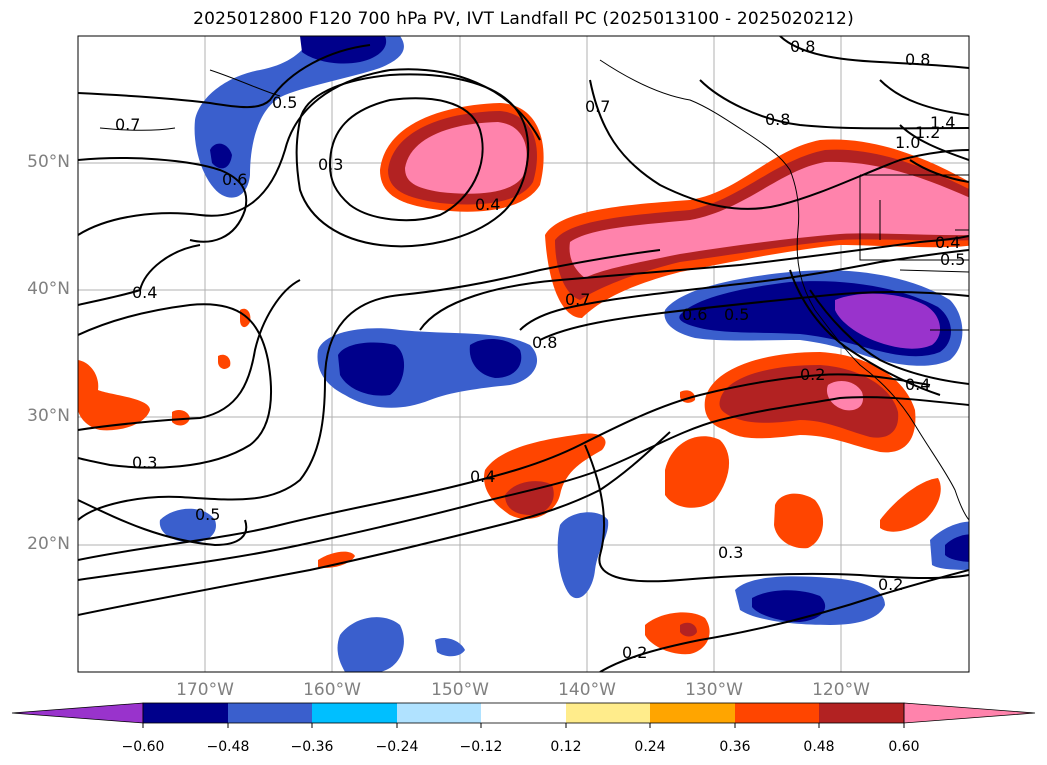 The height and width of the screenshot is (765, 1047). Describe the element at coordinates (48, 544) in the screenshot. I see `lat-label-20n: 20°N` at that location.